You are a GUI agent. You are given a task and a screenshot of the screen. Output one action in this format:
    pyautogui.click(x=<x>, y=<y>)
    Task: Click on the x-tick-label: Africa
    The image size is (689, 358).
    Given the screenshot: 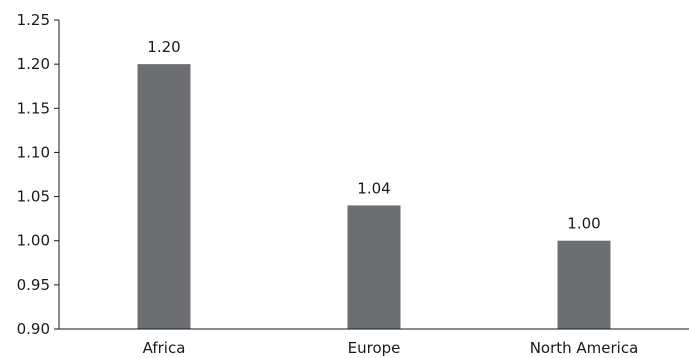 What is the action you would take?
    pyautogui.click(x=164, y=348)
    